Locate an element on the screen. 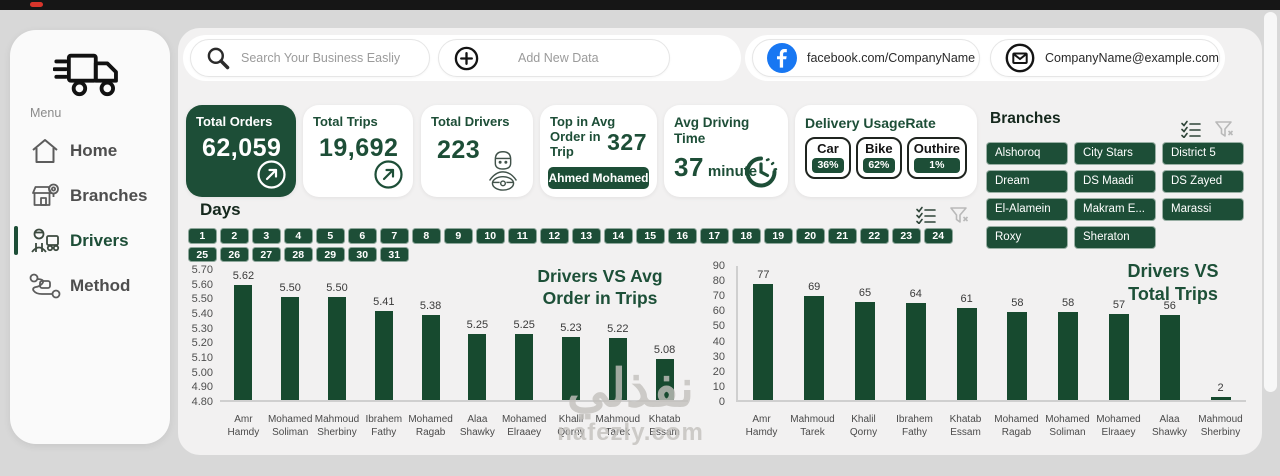 Image resolution: width=1280 pixels, height=476 pixels. day-chip: 30 is located at coordinates (362, 254).